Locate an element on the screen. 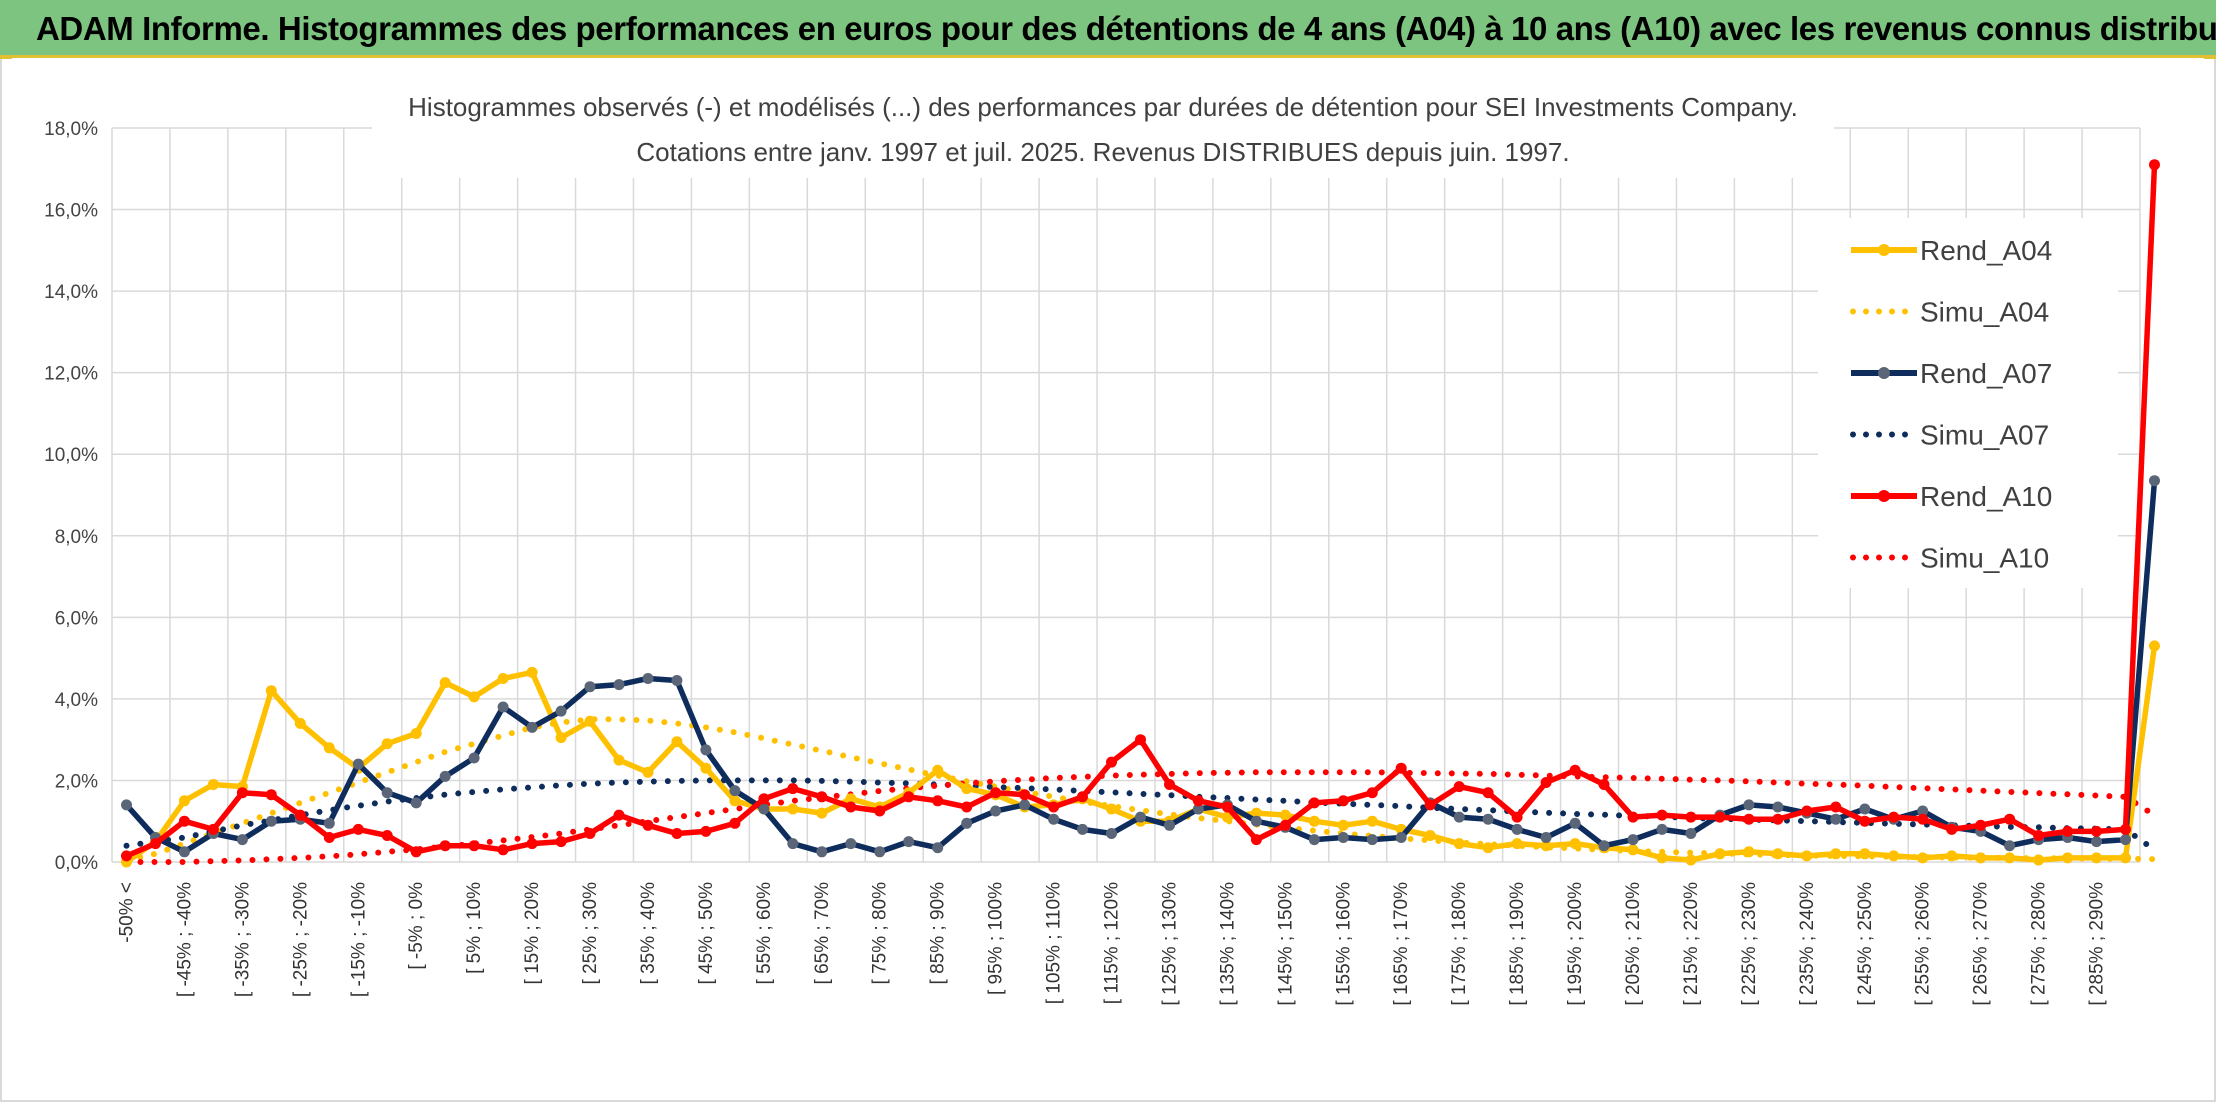 The image size is (2216, 1102). x-tick-label: -50% < is located at coordinates (126, 912).